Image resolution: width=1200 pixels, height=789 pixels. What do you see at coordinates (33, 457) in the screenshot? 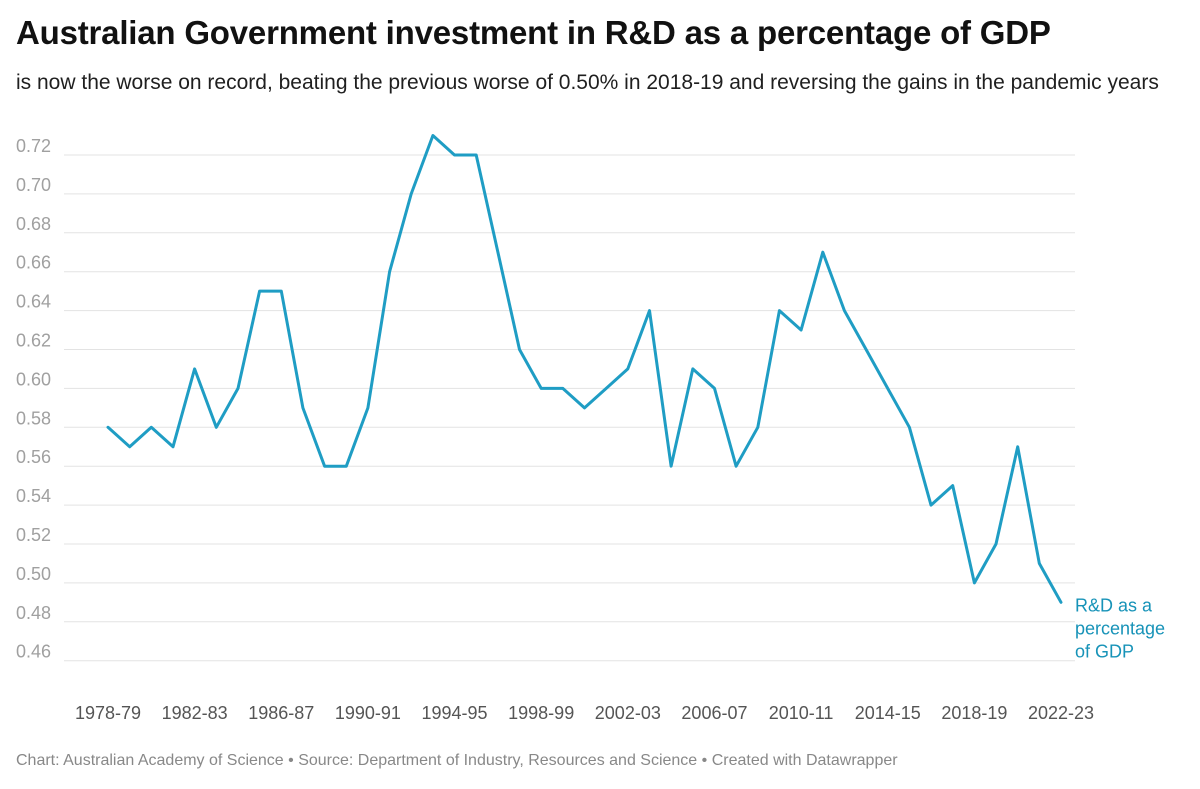
I see `y-tick-label: 0.56` at bounding box center [33, 457].